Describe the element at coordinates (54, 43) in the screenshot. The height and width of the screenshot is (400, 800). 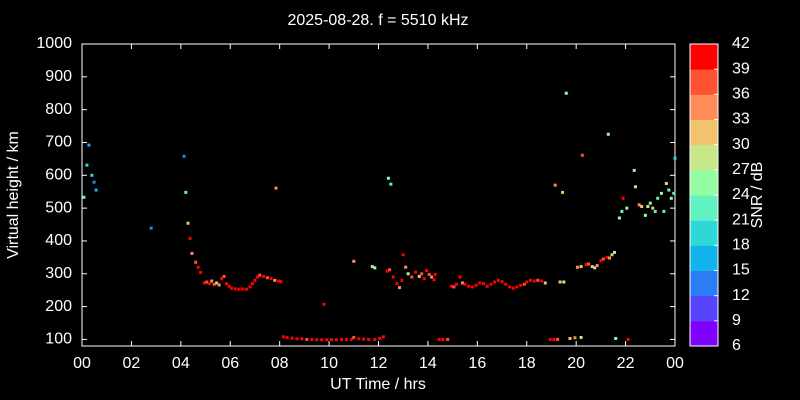
I see `y-tick-label: 1000` at that location.